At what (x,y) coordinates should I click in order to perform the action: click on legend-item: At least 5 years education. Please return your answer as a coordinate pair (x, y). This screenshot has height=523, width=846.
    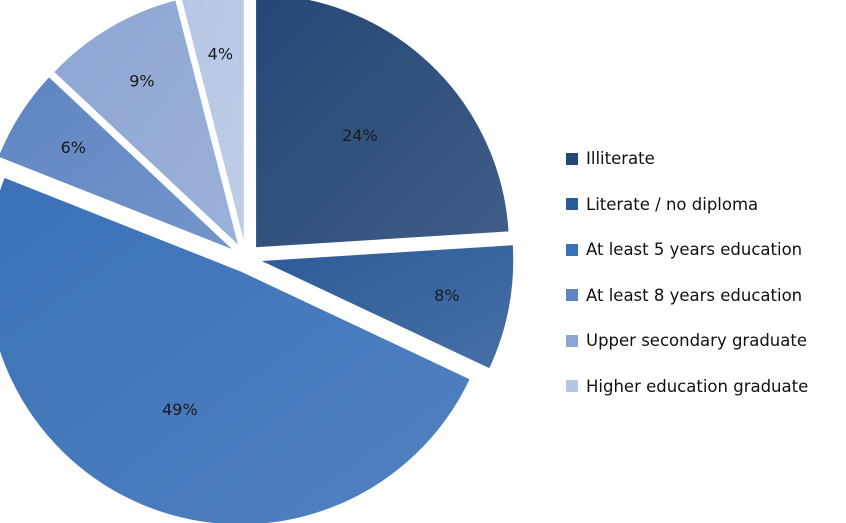
    Looking at the image, I should click on (687, 250).